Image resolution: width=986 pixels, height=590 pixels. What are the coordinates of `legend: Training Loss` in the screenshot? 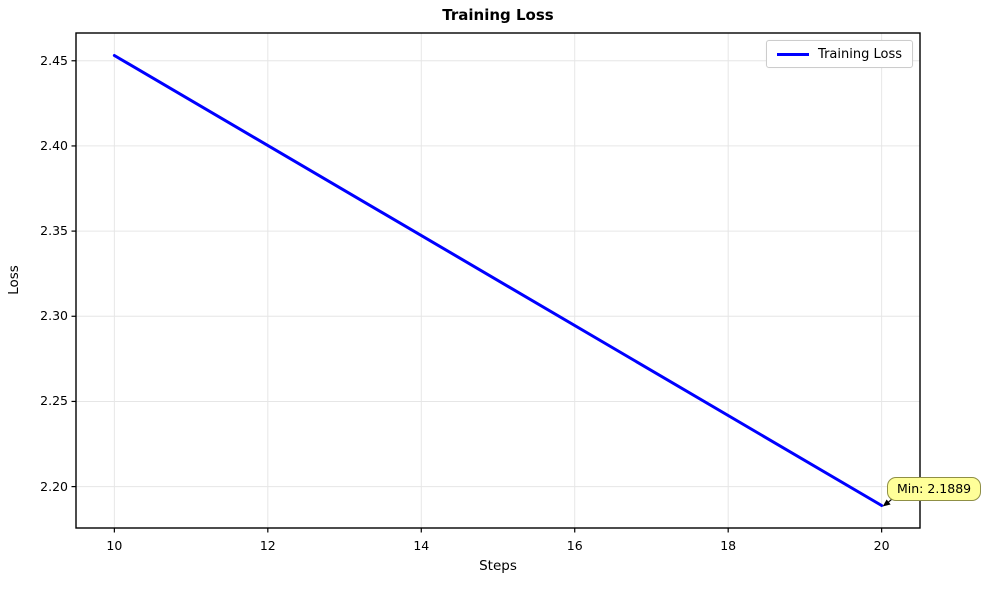 It's located at (839, 54).